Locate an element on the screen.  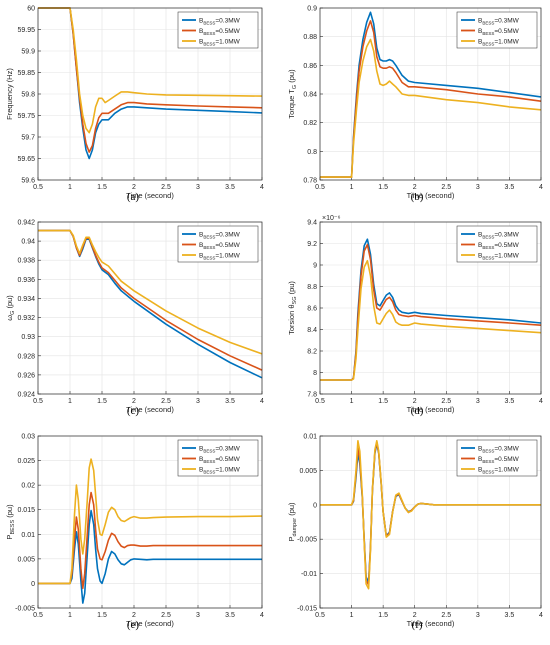
panel-caption: (c) is located at coordinates (133, 411).